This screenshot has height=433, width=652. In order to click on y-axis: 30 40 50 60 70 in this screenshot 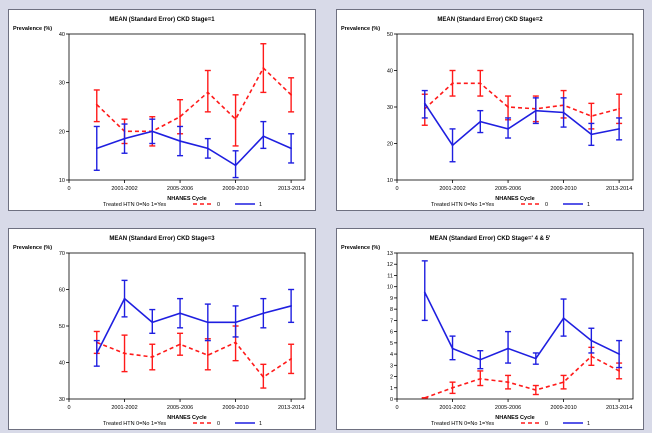, I will do `click(64, 327)`.